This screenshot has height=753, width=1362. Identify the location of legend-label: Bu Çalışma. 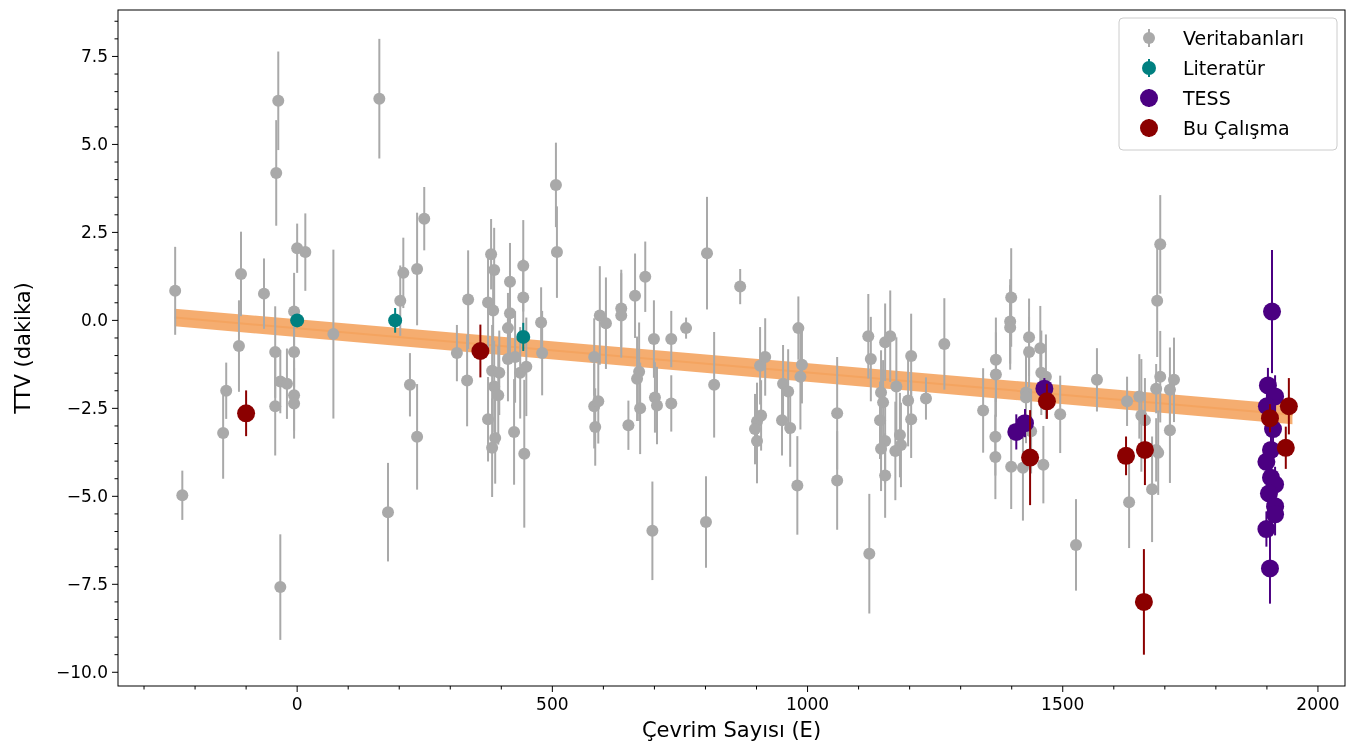
(1236, 127).